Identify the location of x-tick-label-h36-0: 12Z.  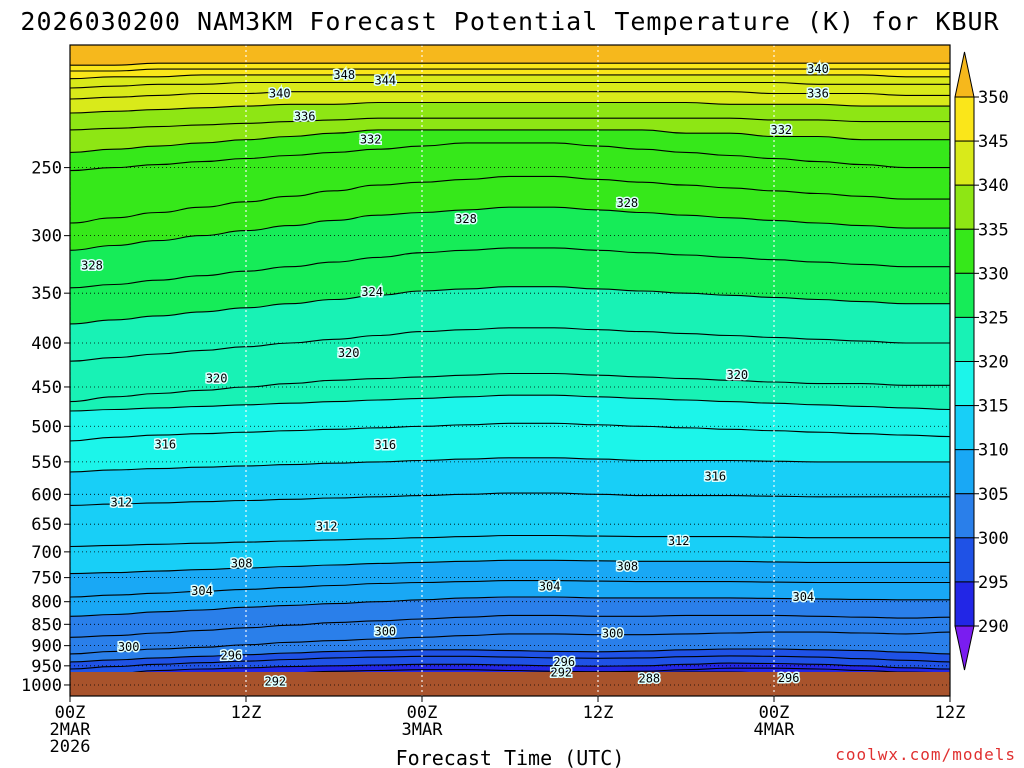
(598, 713).